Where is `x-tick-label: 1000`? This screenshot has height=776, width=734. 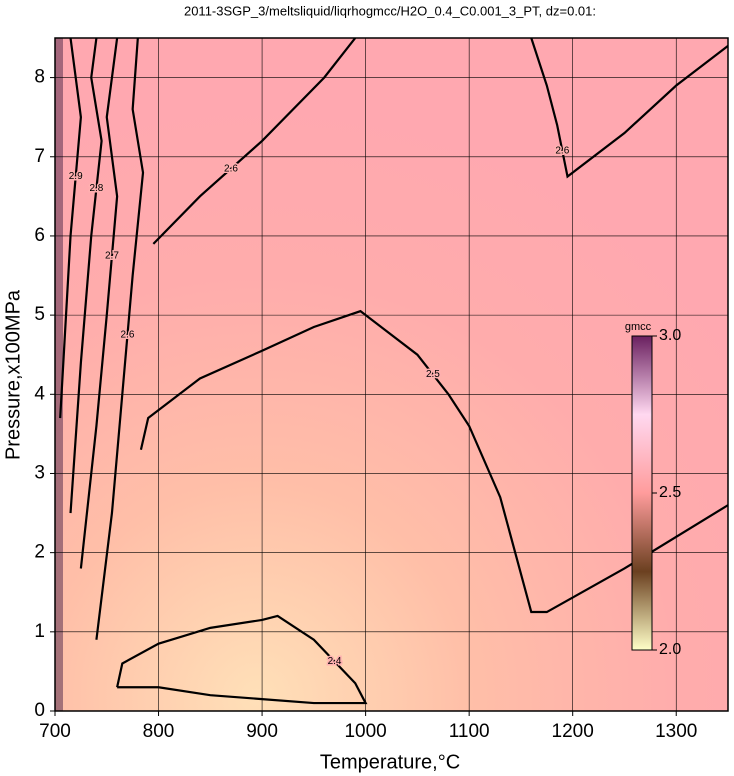 x-tick-label: 1000 is located at coordinates (365, 731).